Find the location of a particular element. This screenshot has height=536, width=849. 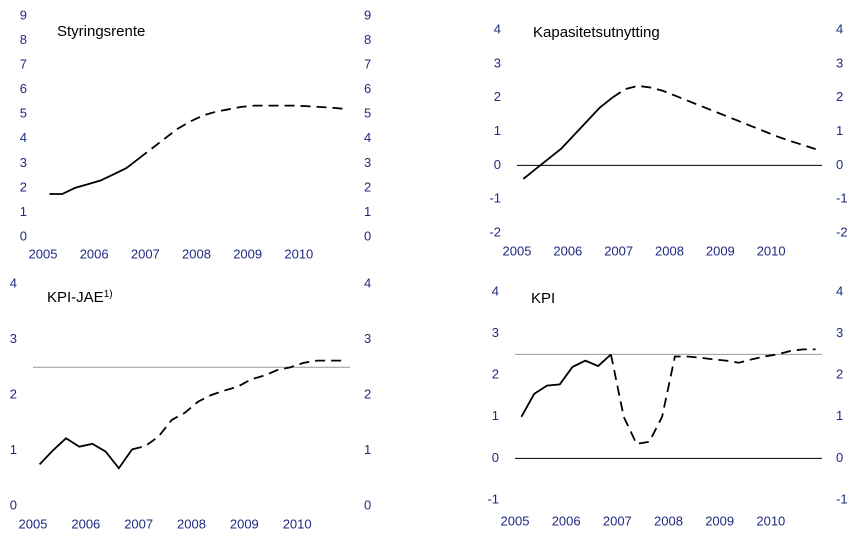

y-tick-label: 9 is located at coordinates (23, 14).